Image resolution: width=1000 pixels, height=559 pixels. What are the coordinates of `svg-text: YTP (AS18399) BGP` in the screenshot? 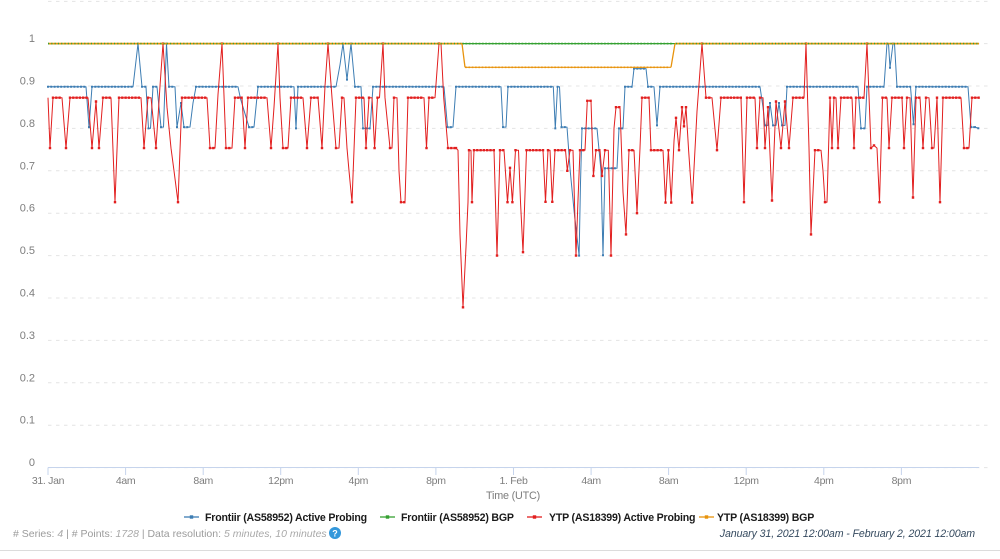 It's located at (765, 518).